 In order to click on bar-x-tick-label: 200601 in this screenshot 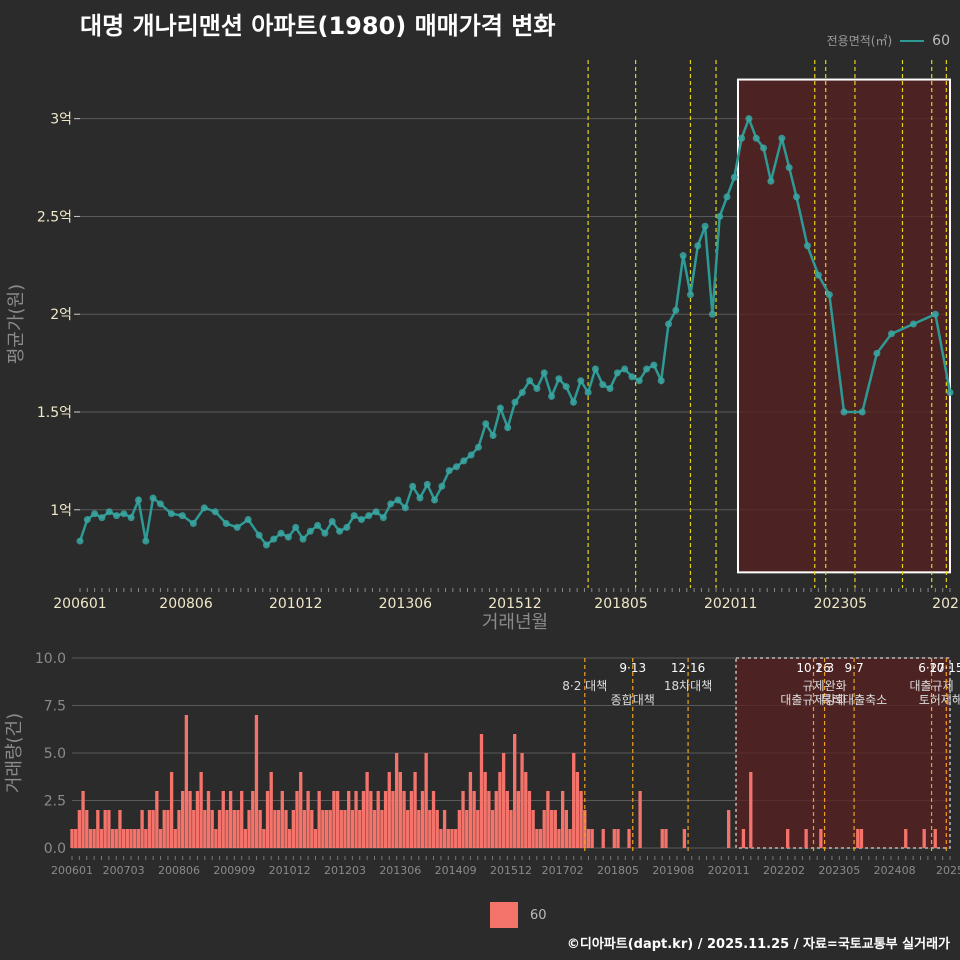, I will do `click(72, 870)`.